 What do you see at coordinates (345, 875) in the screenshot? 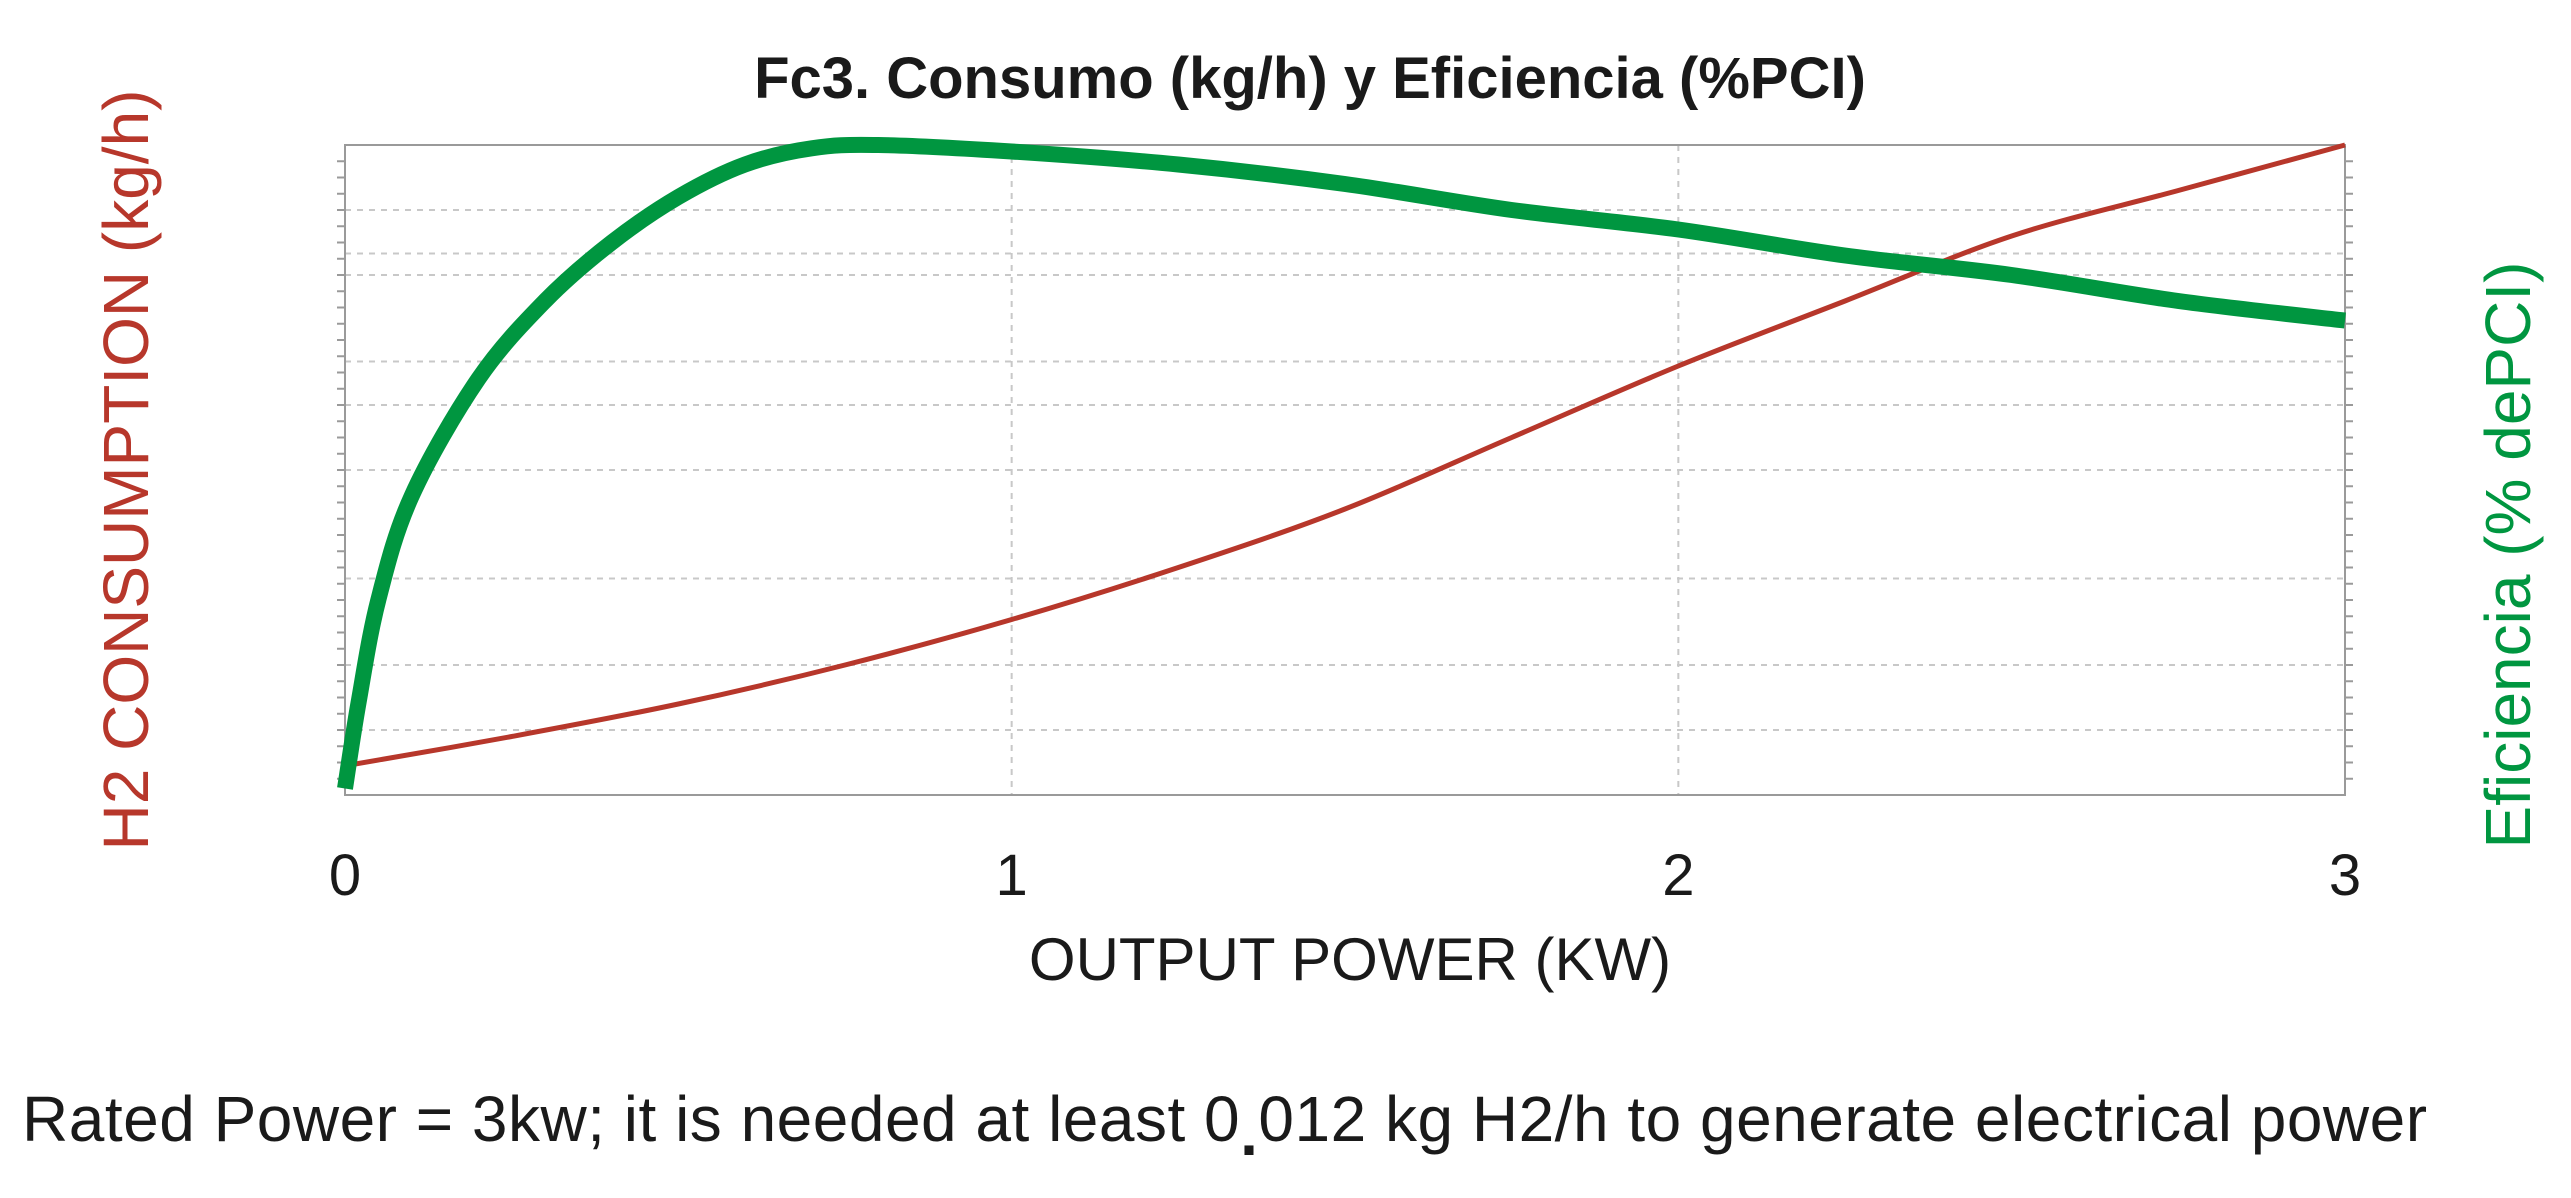
I see `x-tick-label: 0` at bounding box center [345, 875].